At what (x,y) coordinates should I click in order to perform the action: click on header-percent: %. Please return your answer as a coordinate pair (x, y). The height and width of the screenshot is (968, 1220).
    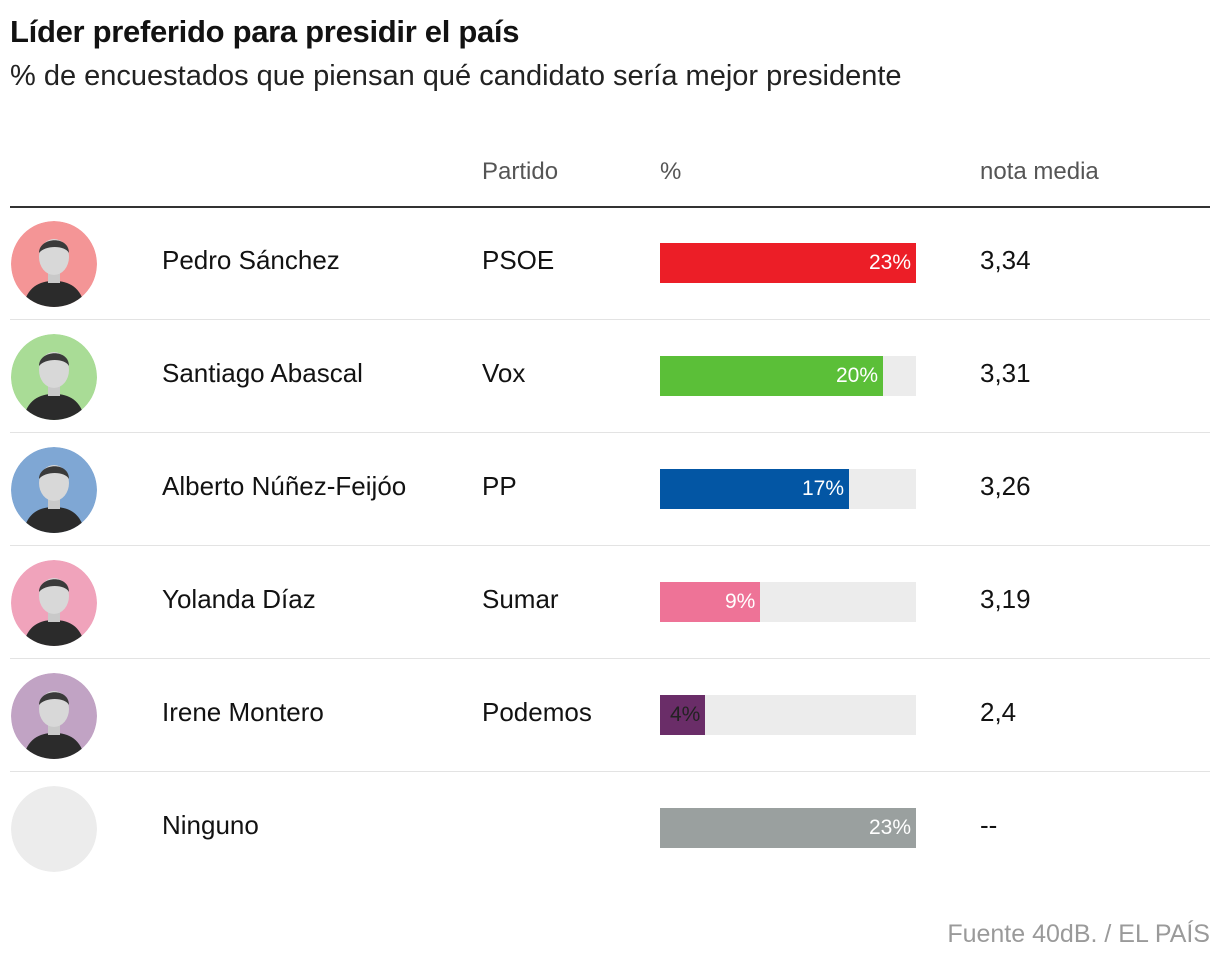
    Looking at the image, I should click on (671, 171).